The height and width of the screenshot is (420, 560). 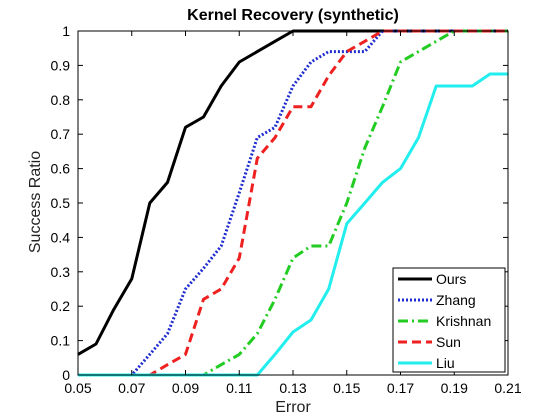 What do you see at coordinates (239, 388) in the screenshot?
I see `x-tick-label: 0.11` at bounding box center [239, 388].